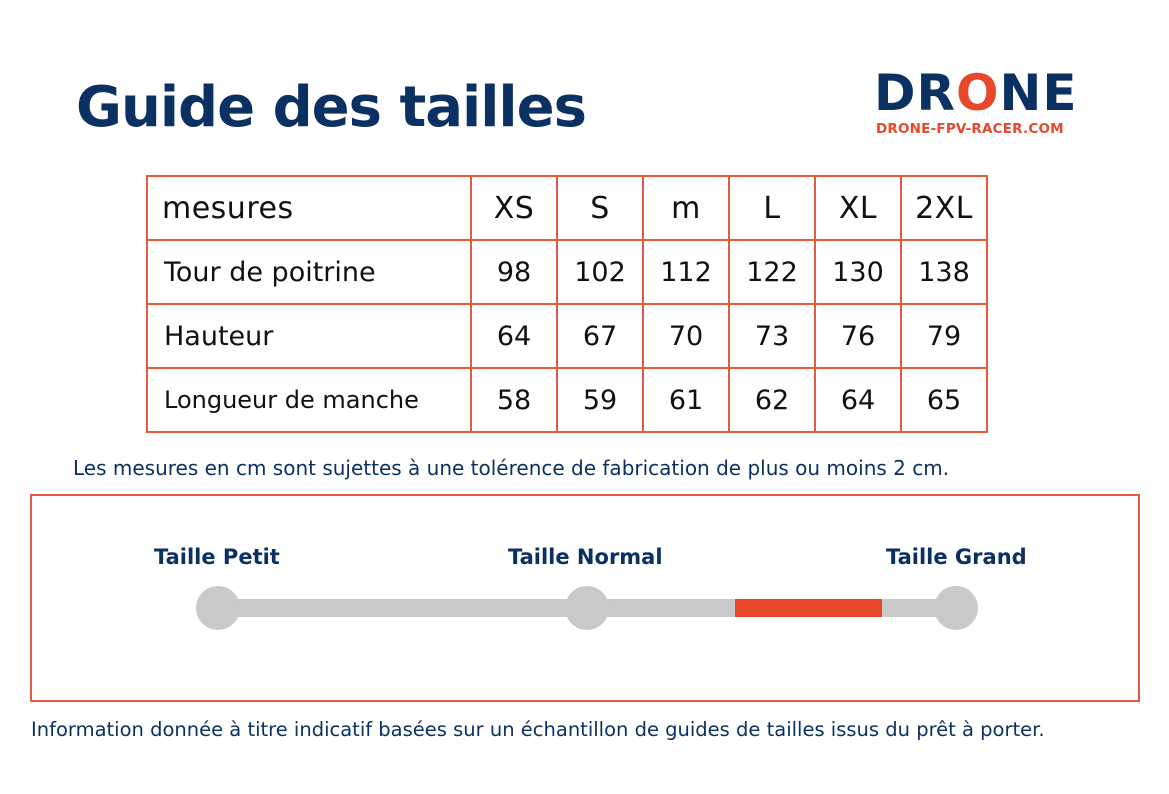 This screenshot has height=794, width=1169. What do you see at coordinates (309, 208) in the screenshot?
I see `table-header-label: mesures` at bounding box center [309, 208].